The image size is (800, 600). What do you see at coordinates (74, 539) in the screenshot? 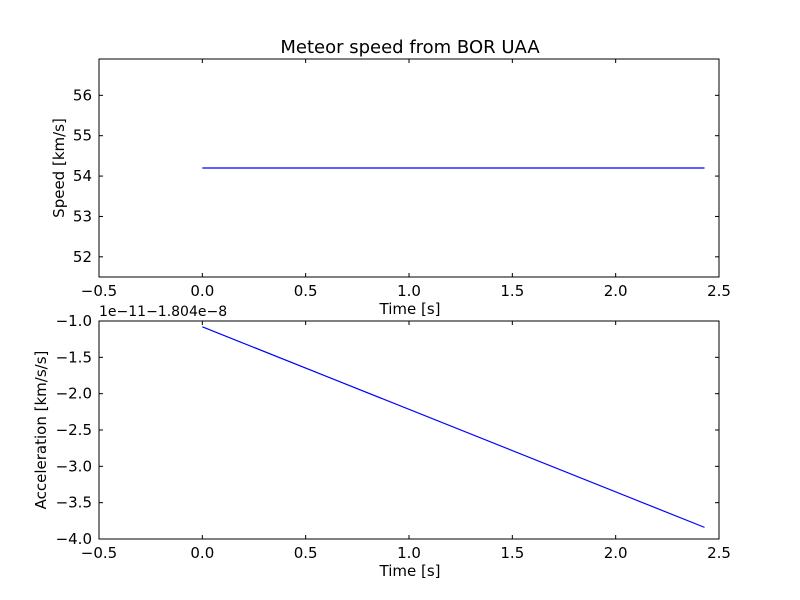
I see `acceleration-y-tick-label: −4.0` at bounding box center [74, 539].